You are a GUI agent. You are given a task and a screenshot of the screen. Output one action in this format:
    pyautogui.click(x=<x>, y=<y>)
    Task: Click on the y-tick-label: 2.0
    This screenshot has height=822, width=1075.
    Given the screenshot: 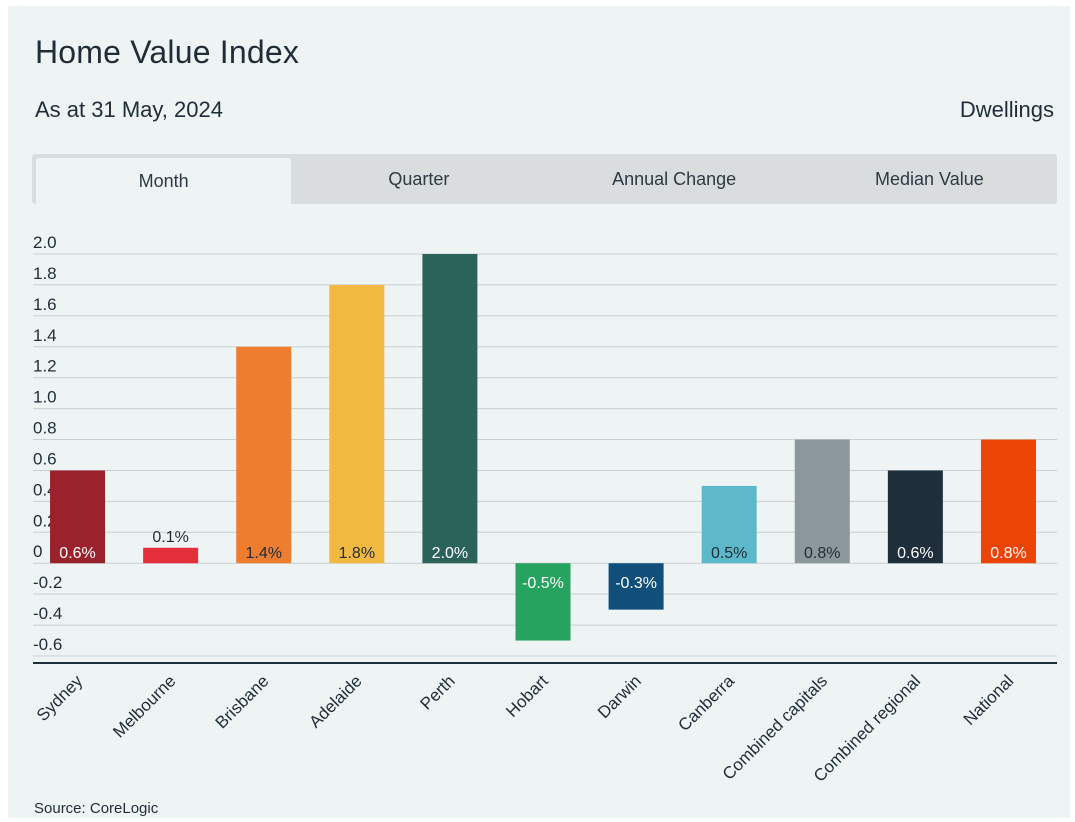 What is the action you would take?
    pyautogui.click(x=45, y=242)
    